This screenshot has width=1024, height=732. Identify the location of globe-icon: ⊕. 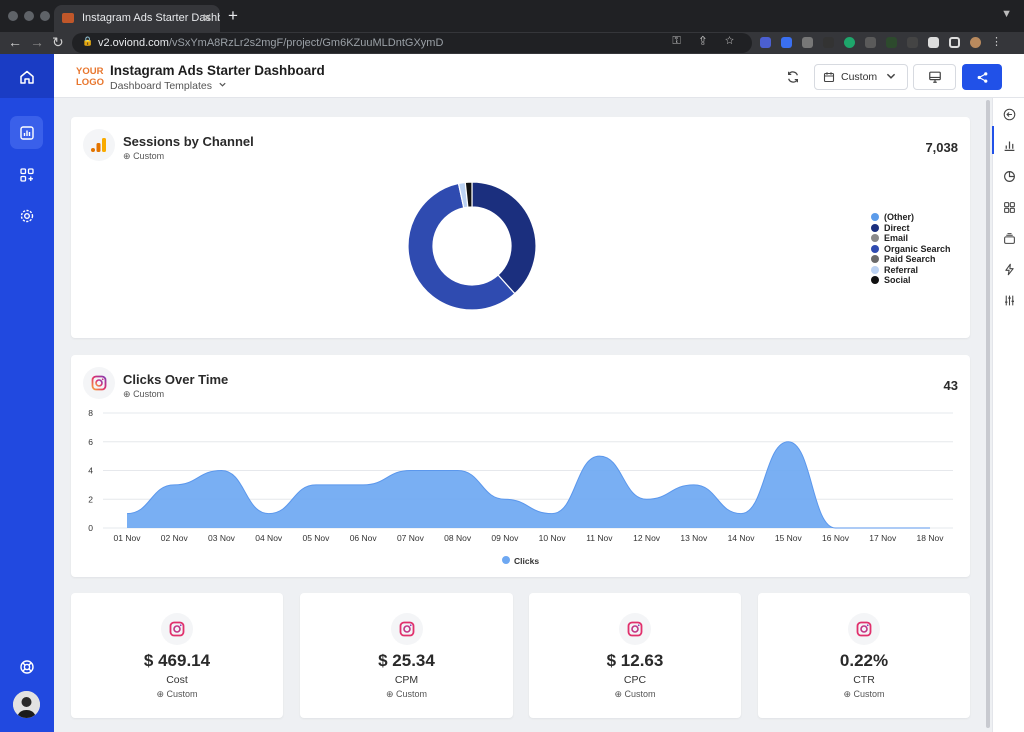
(618, 694).